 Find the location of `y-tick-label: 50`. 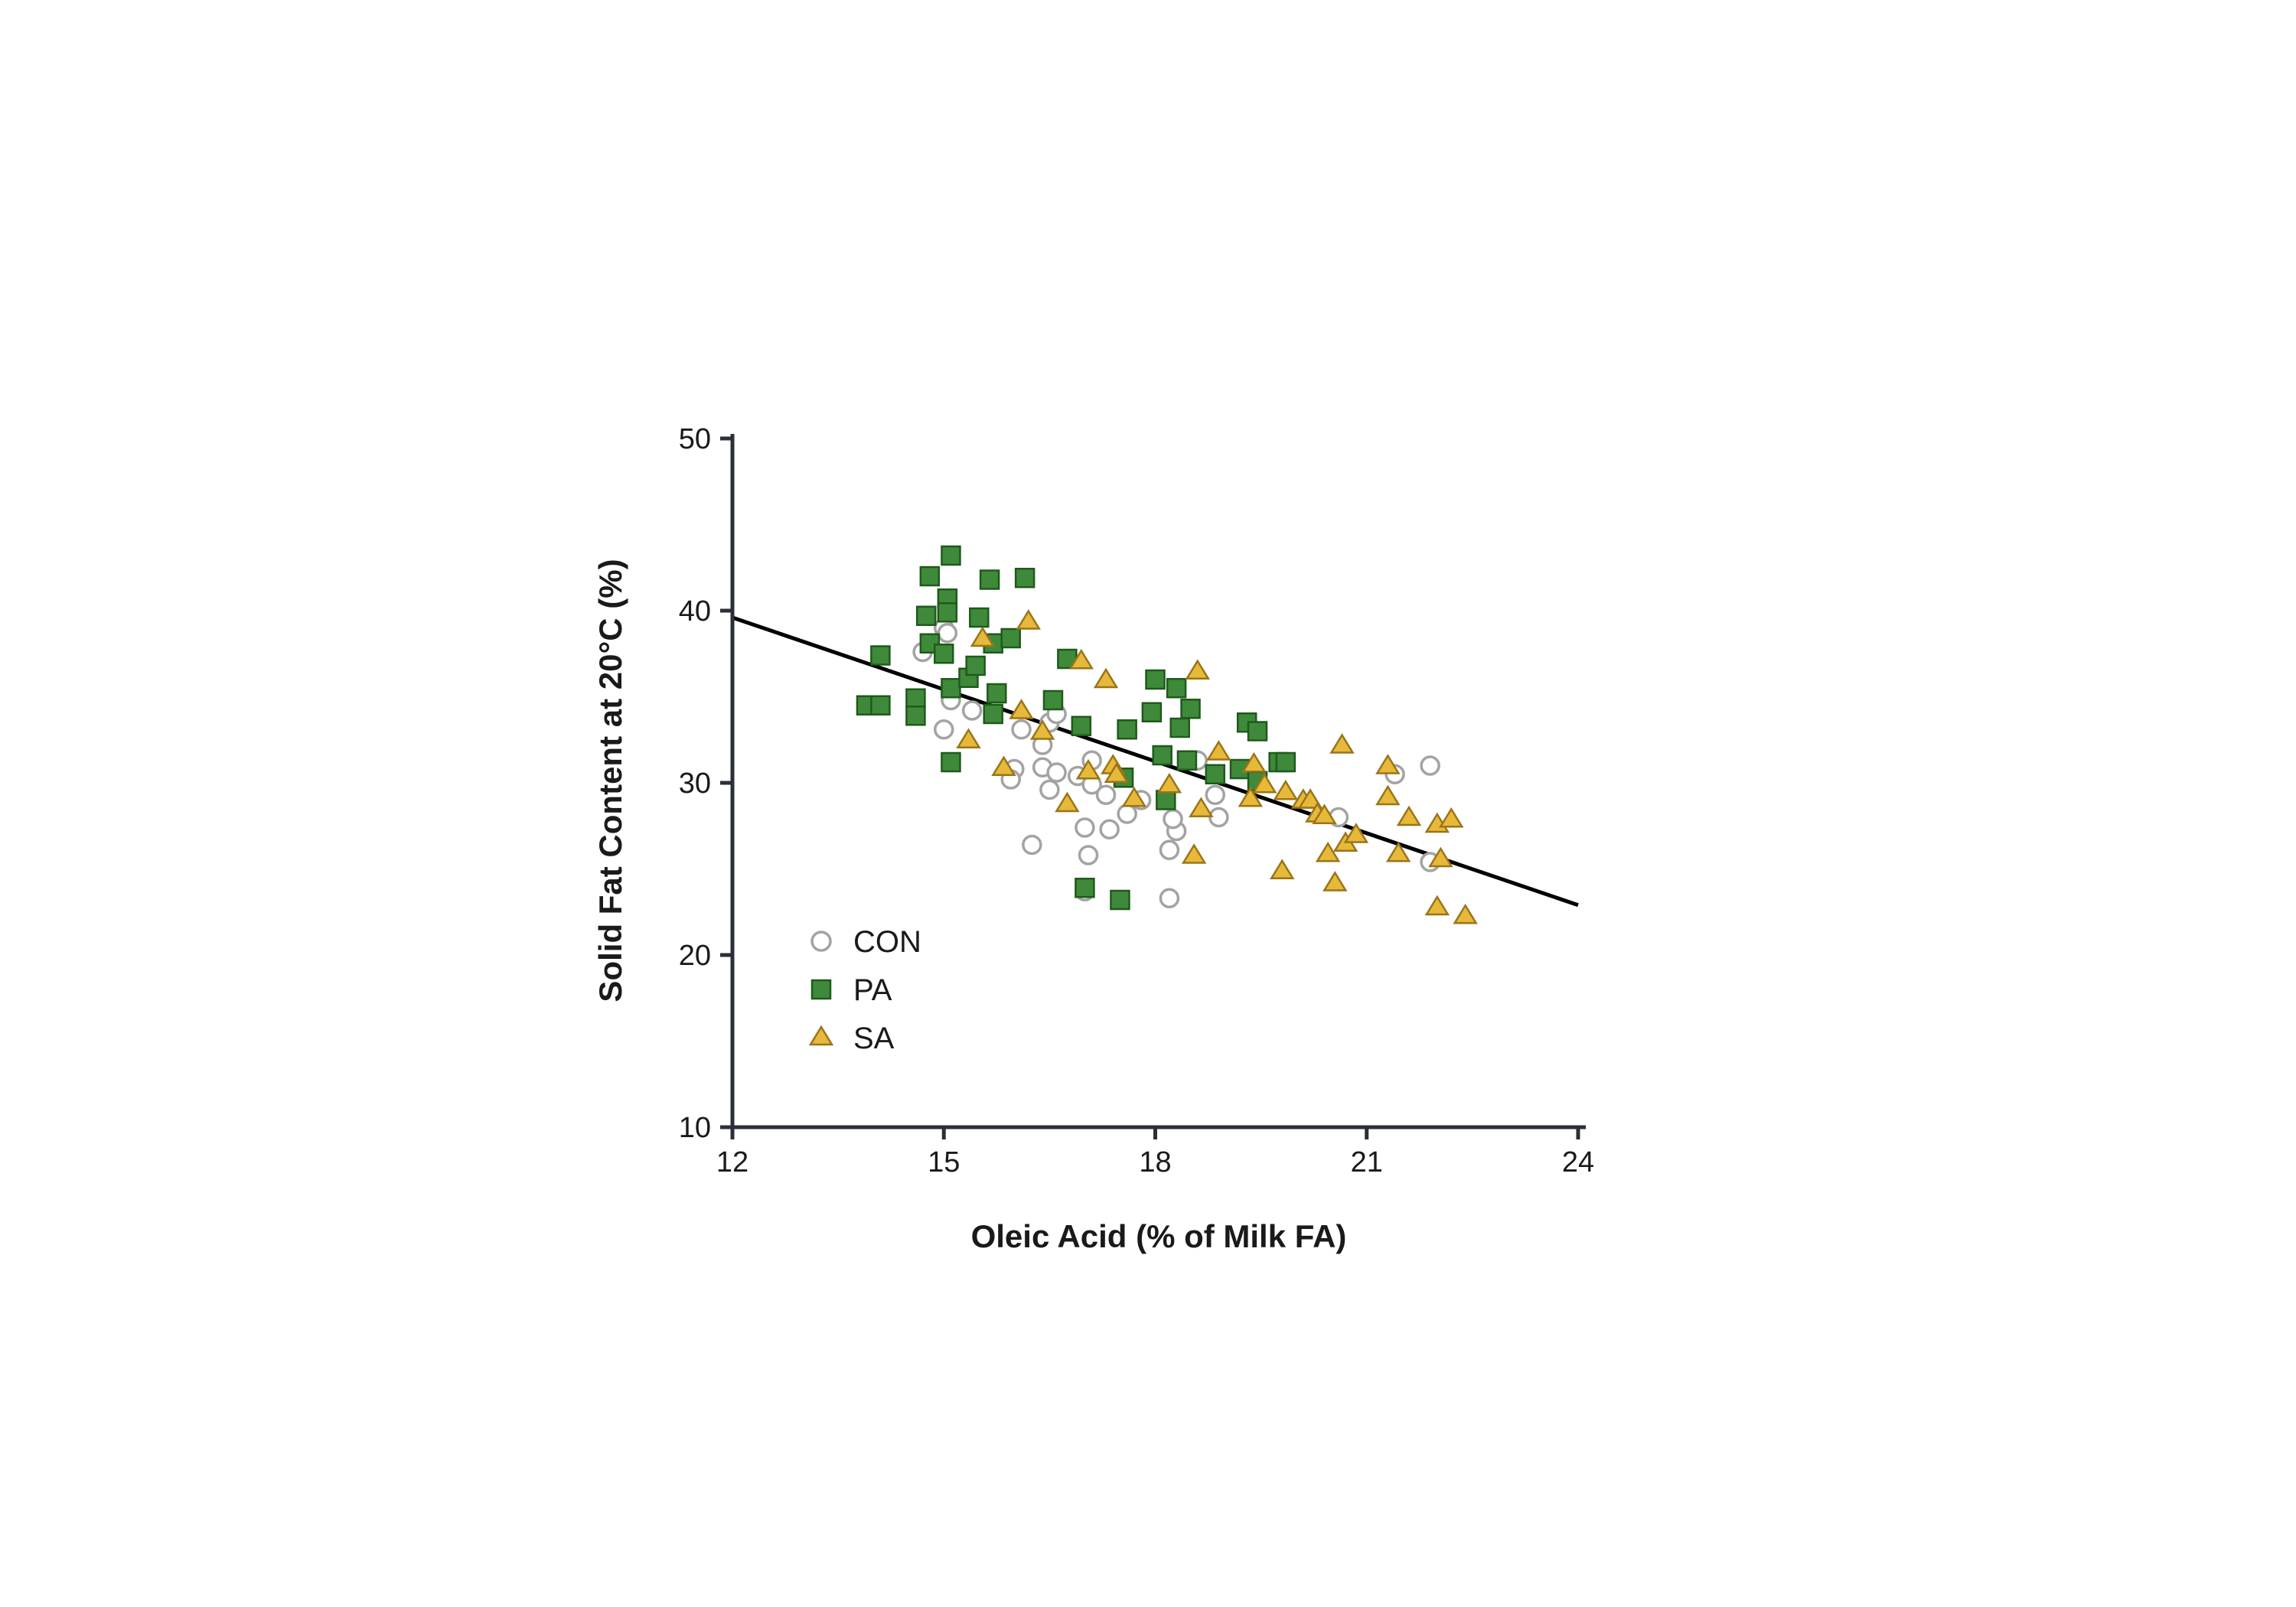

y-tick-label: 50 is located at coordinates (695, 439).